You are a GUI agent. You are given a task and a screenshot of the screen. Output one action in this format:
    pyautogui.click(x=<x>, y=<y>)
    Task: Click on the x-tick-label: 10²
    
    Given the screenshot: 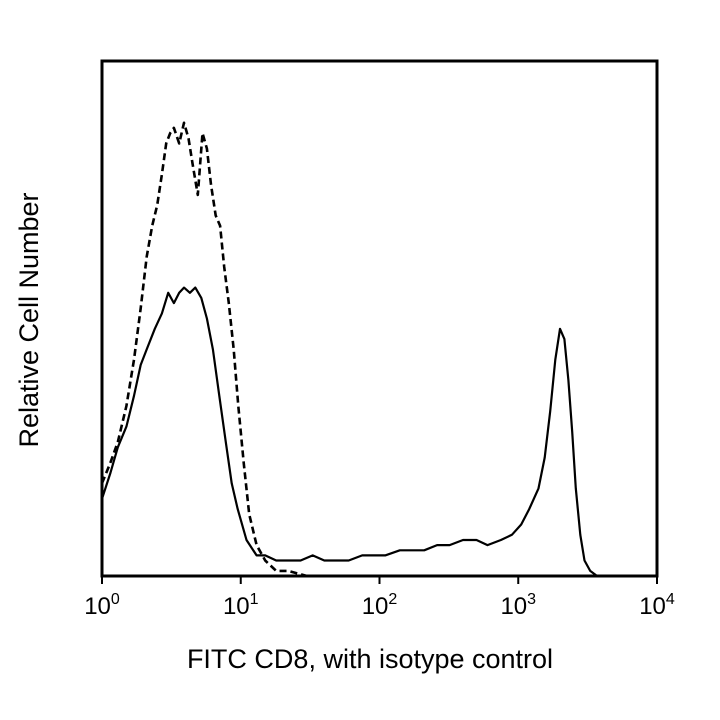 What is the action you would take?
    pyautogui.click(x=380, y=605)
    